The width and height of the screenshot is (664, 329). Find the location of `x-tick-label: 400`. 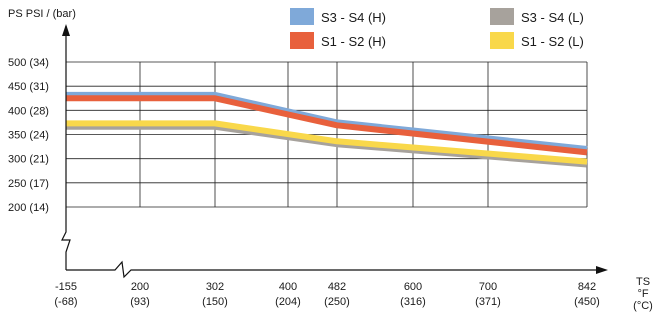

x-tick-label: 400 is located at coordinates (288, 287).